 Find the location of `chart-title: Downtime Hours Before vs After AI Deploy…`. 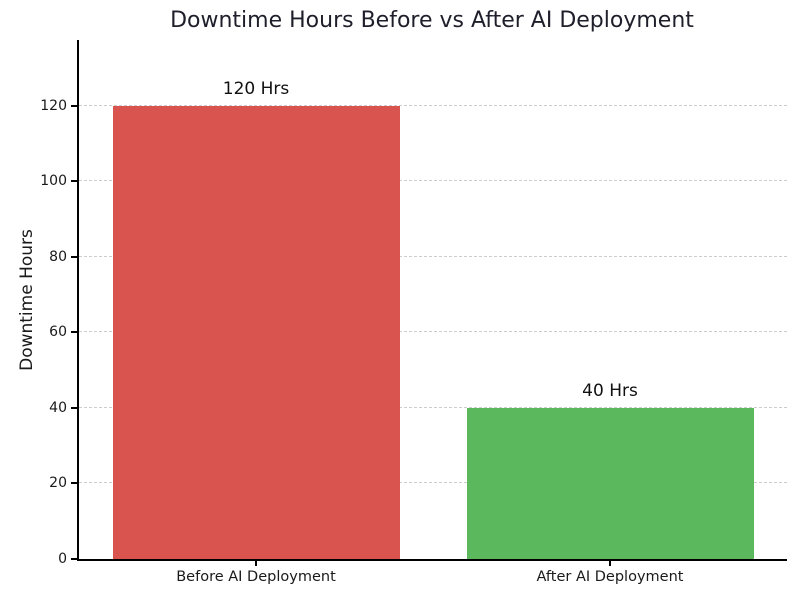

chart-title: Downtime Hours Before vs After AI Deploy… is located at coordinates (432, 20).